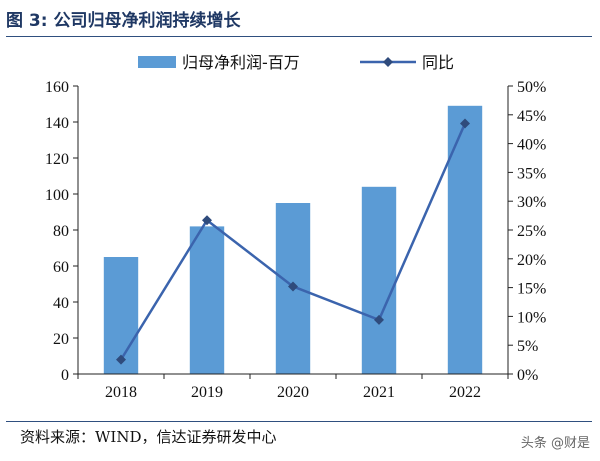 Image resolution: width=600 pixels, height=461 pixels. What do you see at coordinates (379, 280) in the screenshot?
I see `bar-2021` at bounding box center [379, 280].